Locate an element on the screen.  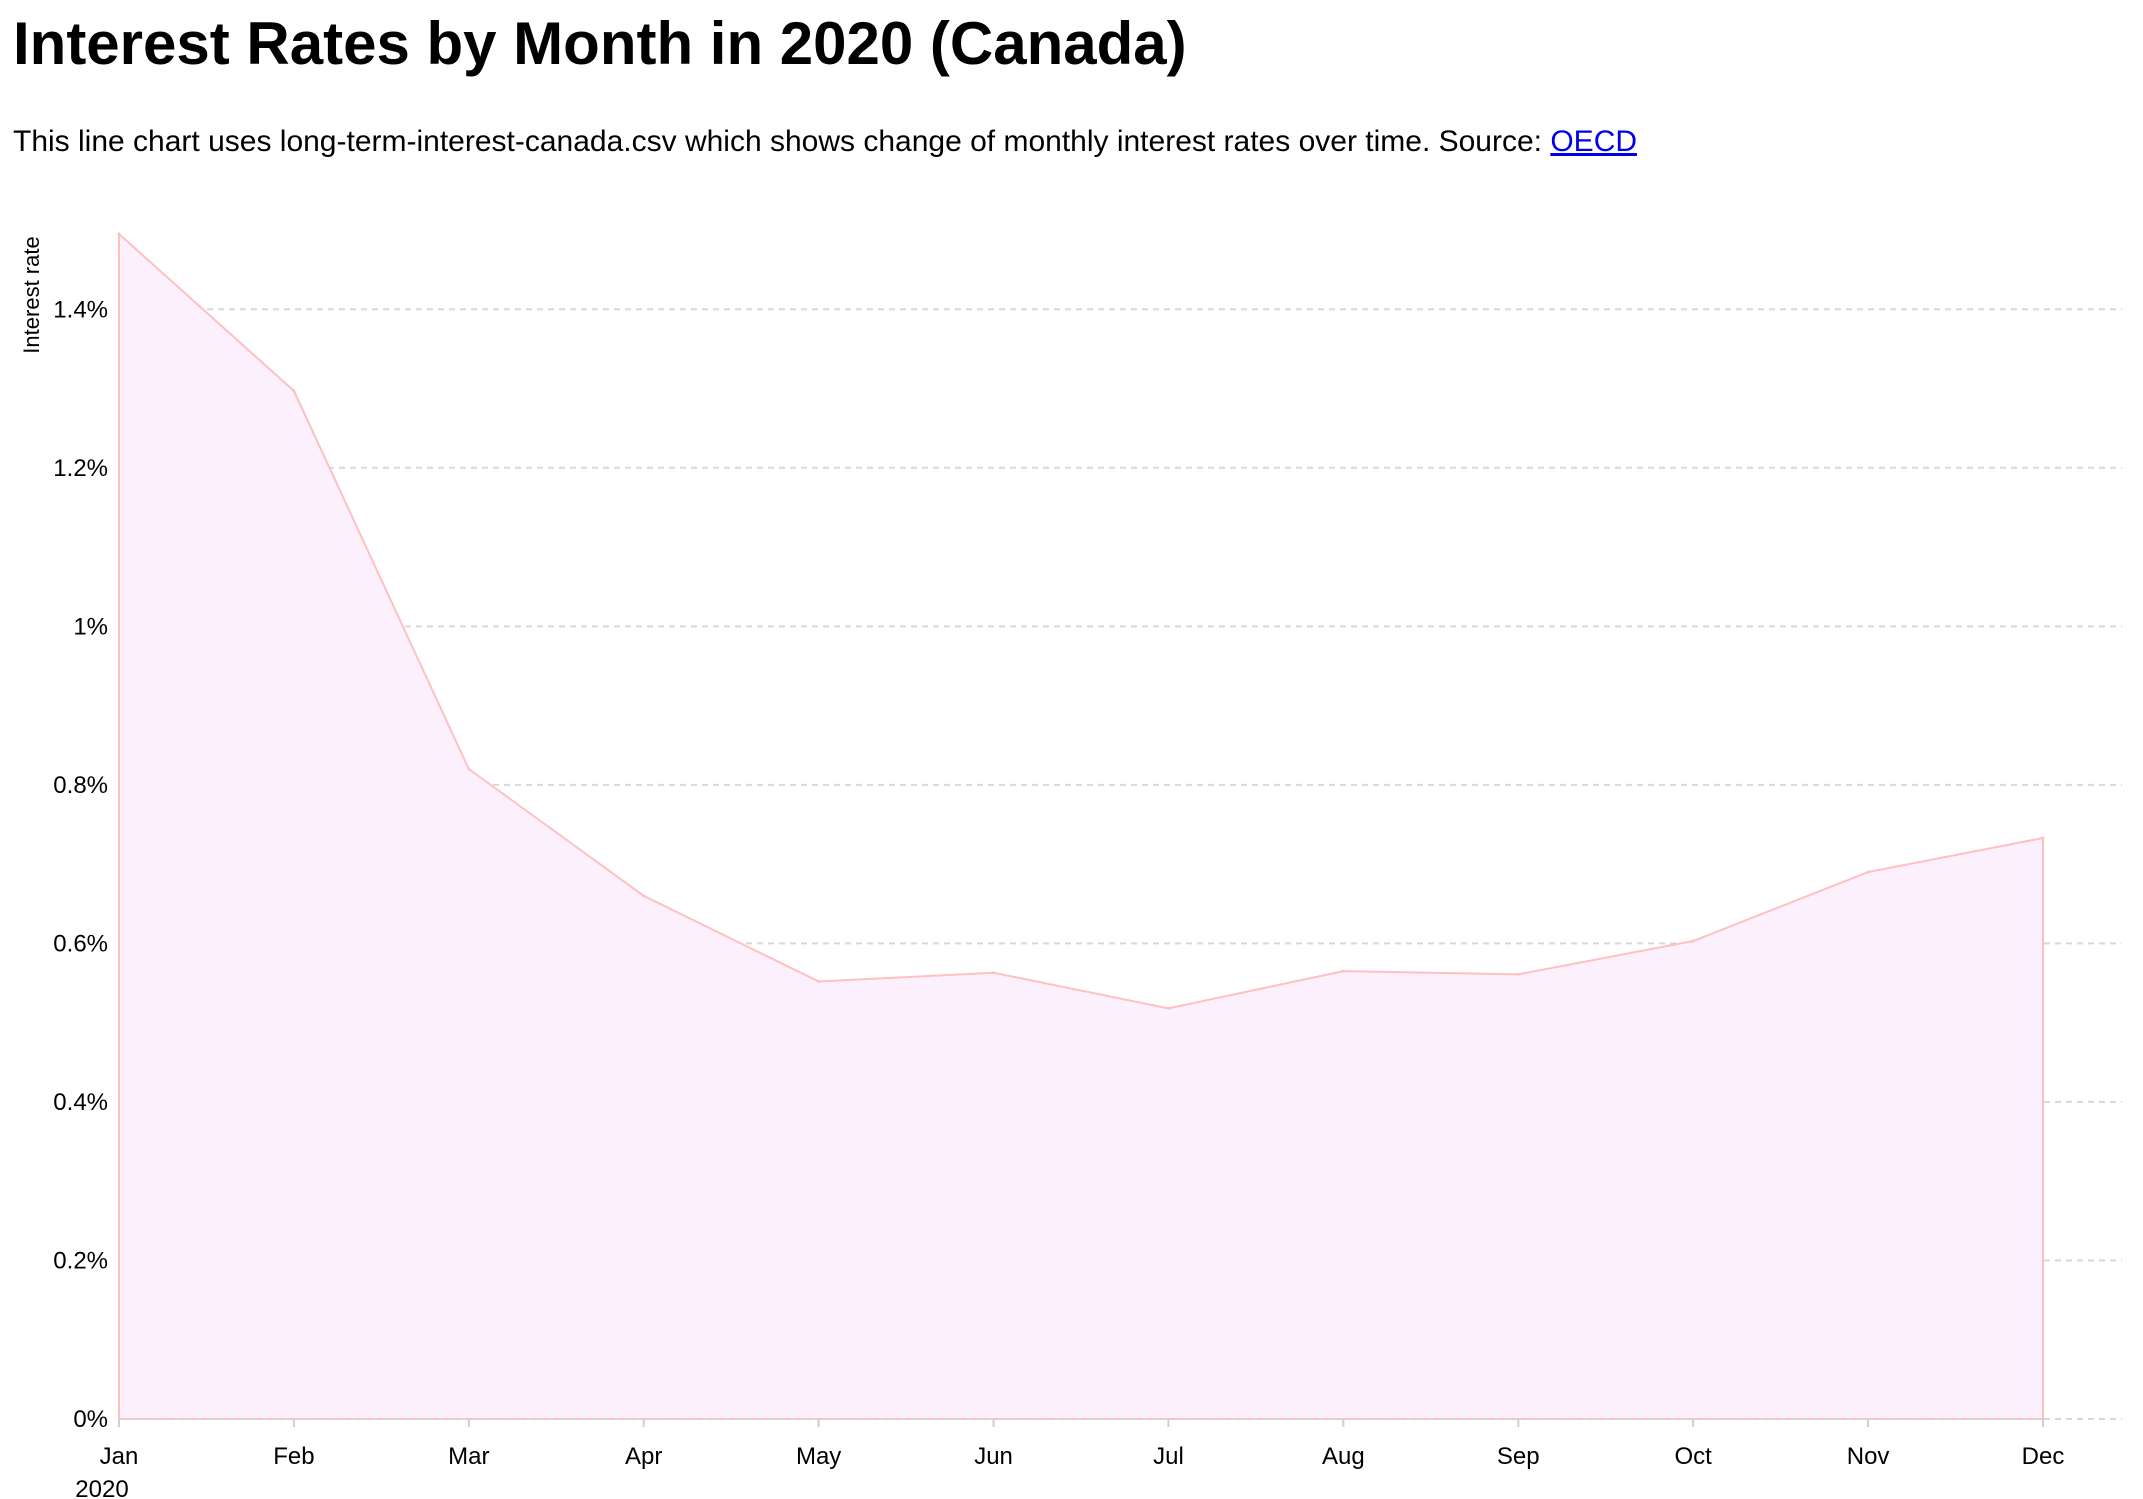
x-tick-label: Oct is located at coordinates (1694, 1456).